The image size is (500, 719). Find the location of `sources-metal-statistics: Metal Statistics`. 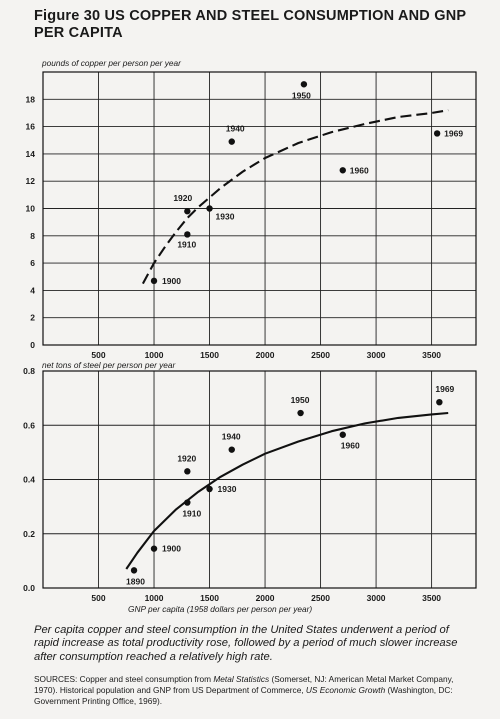

sources-metal-statistics: Metal Statistics is located at coordinates (241, 679).